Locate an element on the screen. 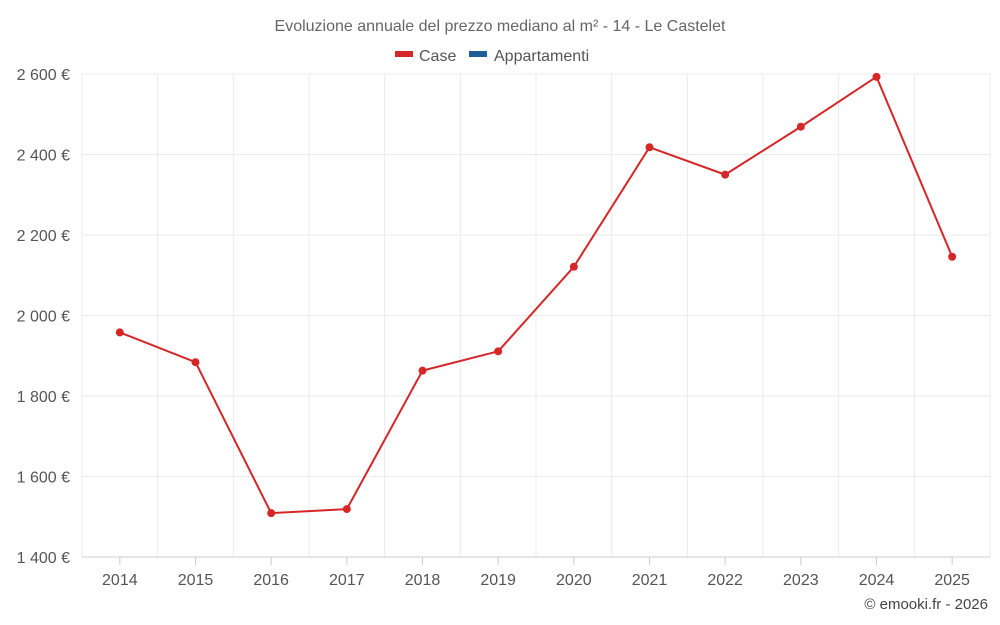 The width and height of the screenshot is (1000, 625). x-tick-label: 2017 is located at coordinates (347, 580).